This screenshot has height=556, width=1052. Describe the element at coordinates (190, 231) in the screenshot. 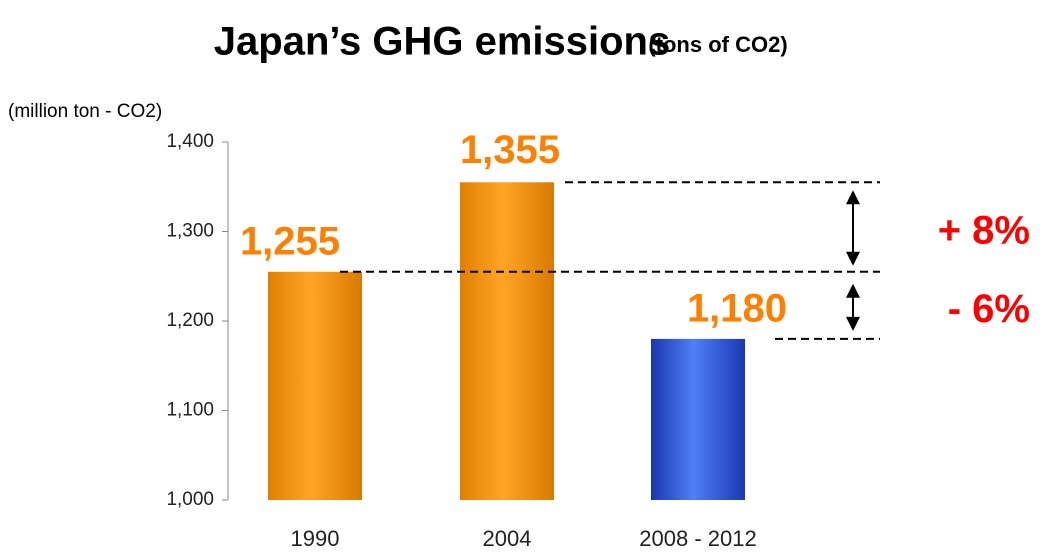

I see `y-tick-label: 1,300` at that location.